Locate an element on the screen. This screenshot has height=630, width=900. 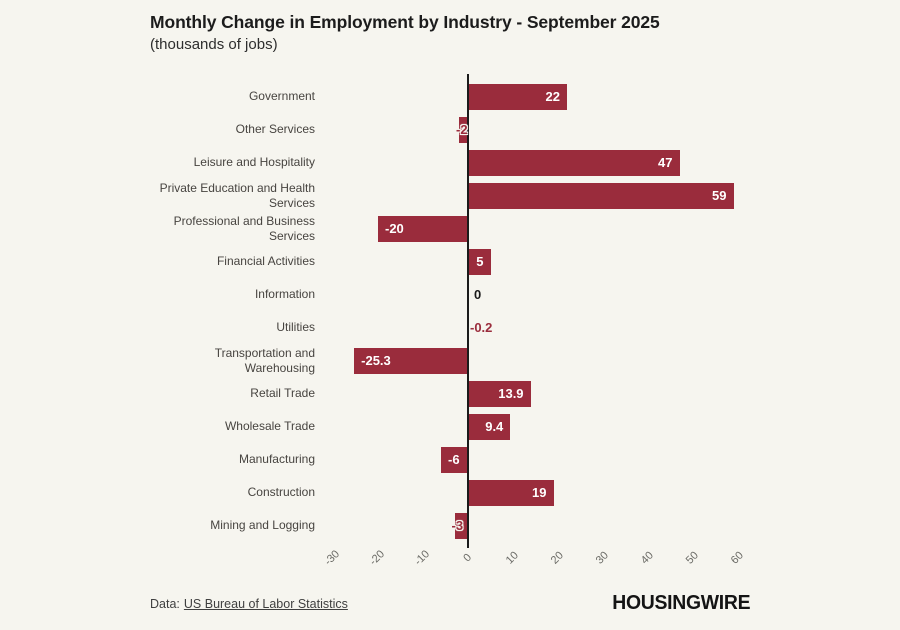
value-label: -3 is located at coordinates (457, 525).